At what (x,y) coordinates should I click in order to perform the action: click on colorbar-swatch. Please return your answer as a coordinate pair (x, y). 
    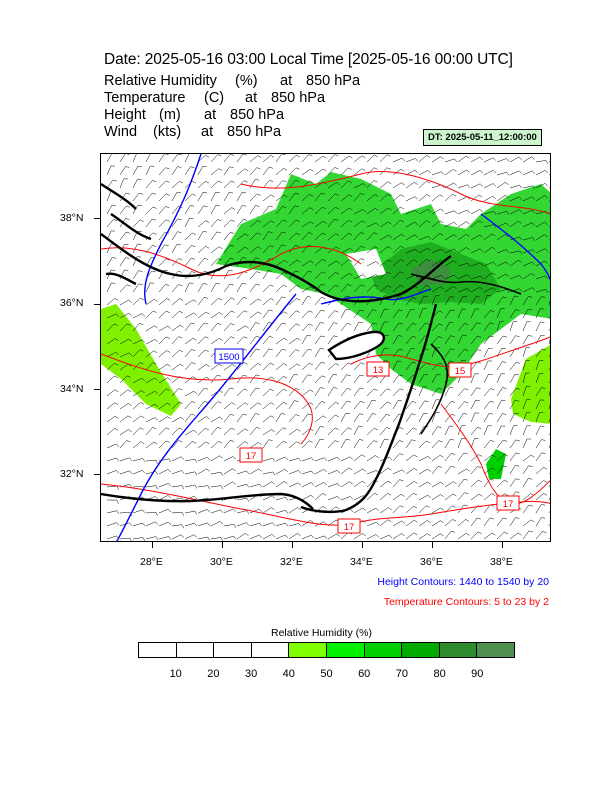
    Looking at the image, I should click on (158, 650).